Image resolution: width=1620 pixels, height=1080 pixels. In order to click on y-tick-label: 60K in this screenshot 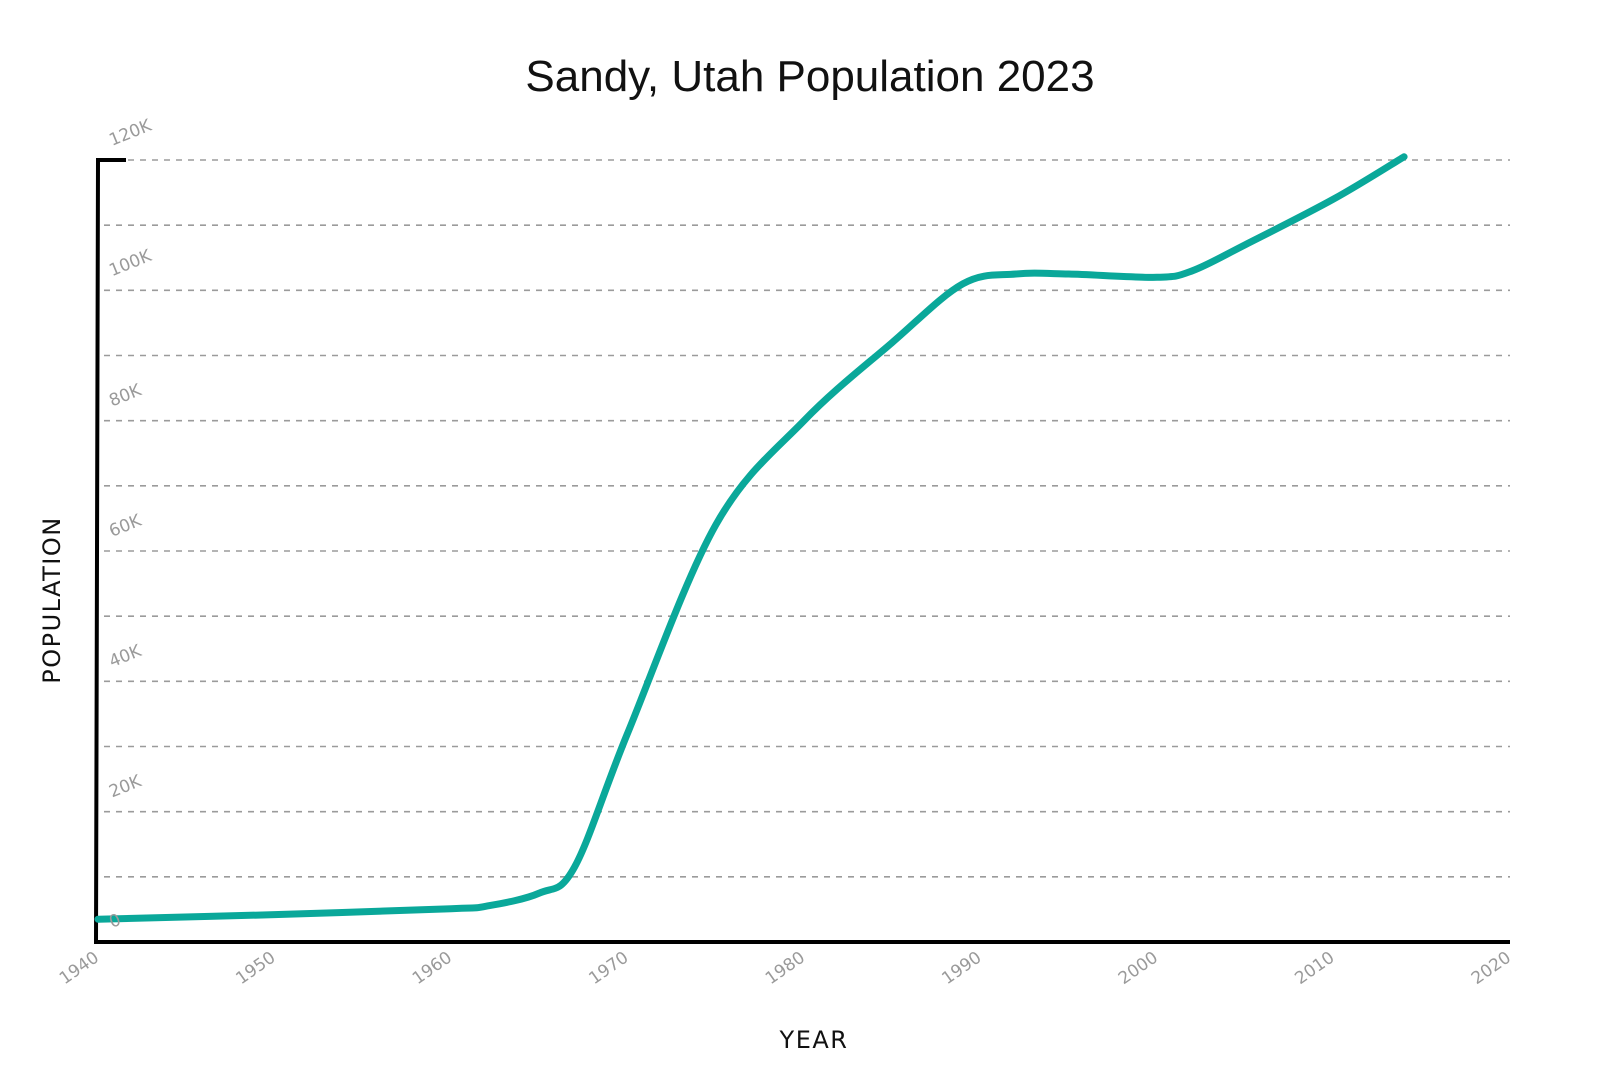, I will do `click(125, 525)`.